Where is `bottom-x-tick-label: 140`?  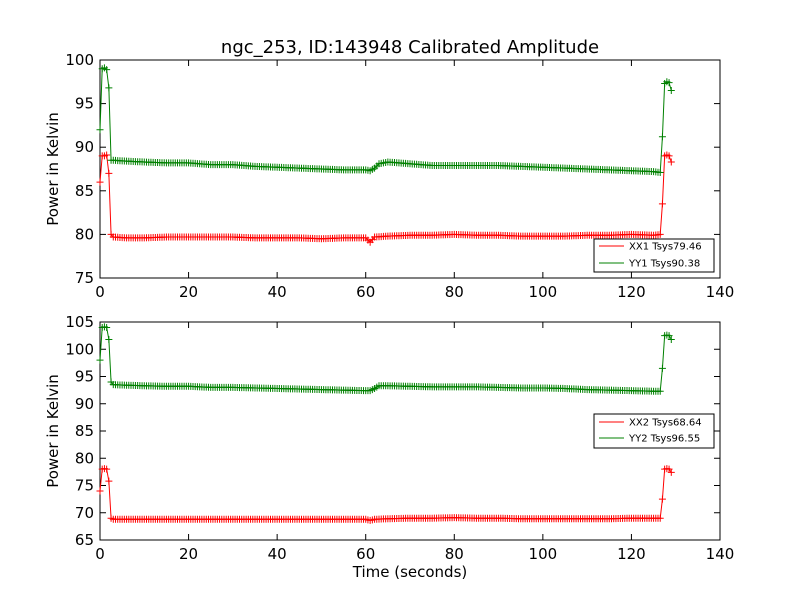 bottom-x-tick-label: 140 is located at coordinates (720, 554).